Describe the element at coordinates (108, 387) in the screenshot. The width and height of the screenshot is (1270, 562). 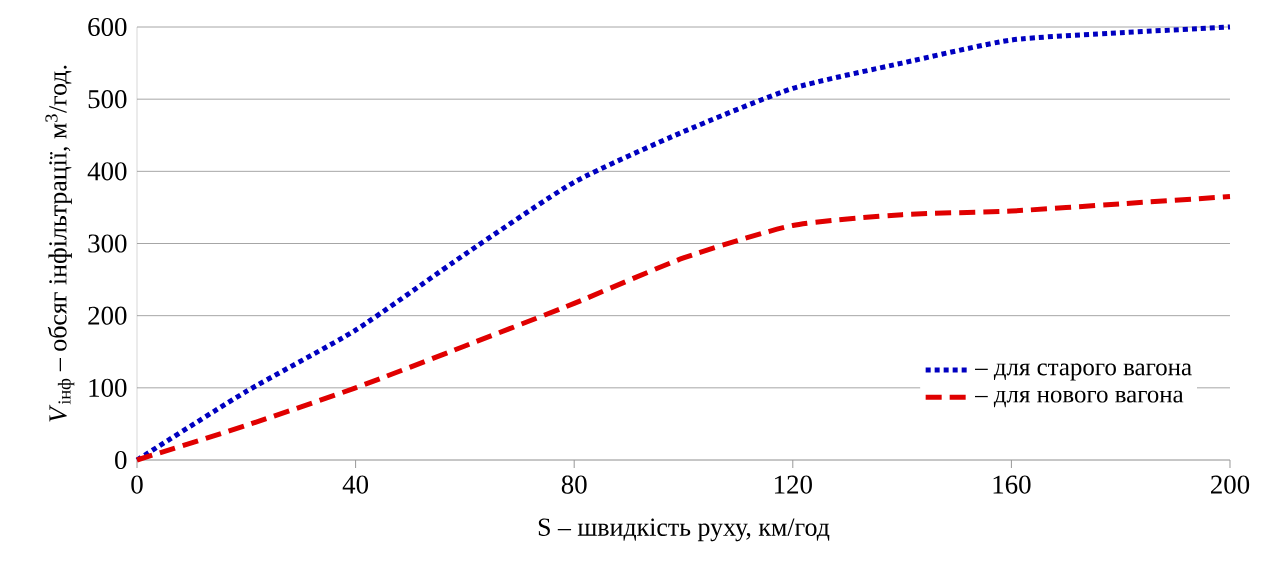
I see `y-tick-label: 100` at that location.